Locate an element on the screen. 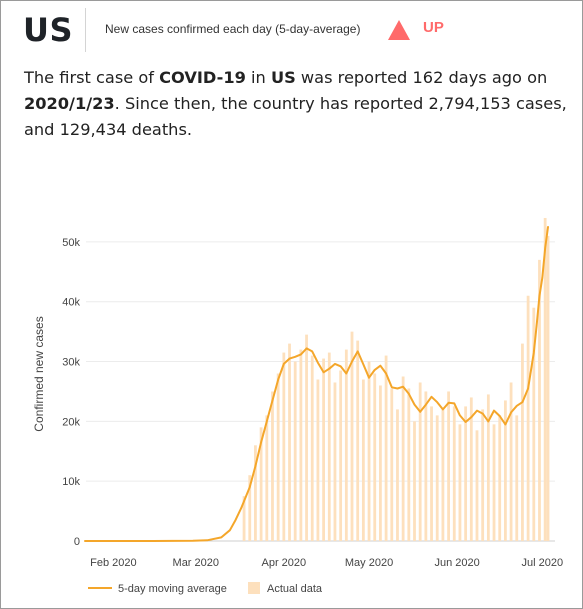 The height and width of the screenshot is (609, 583). x-tick-label: Apr 2020 is located at coordinates (284, 563).